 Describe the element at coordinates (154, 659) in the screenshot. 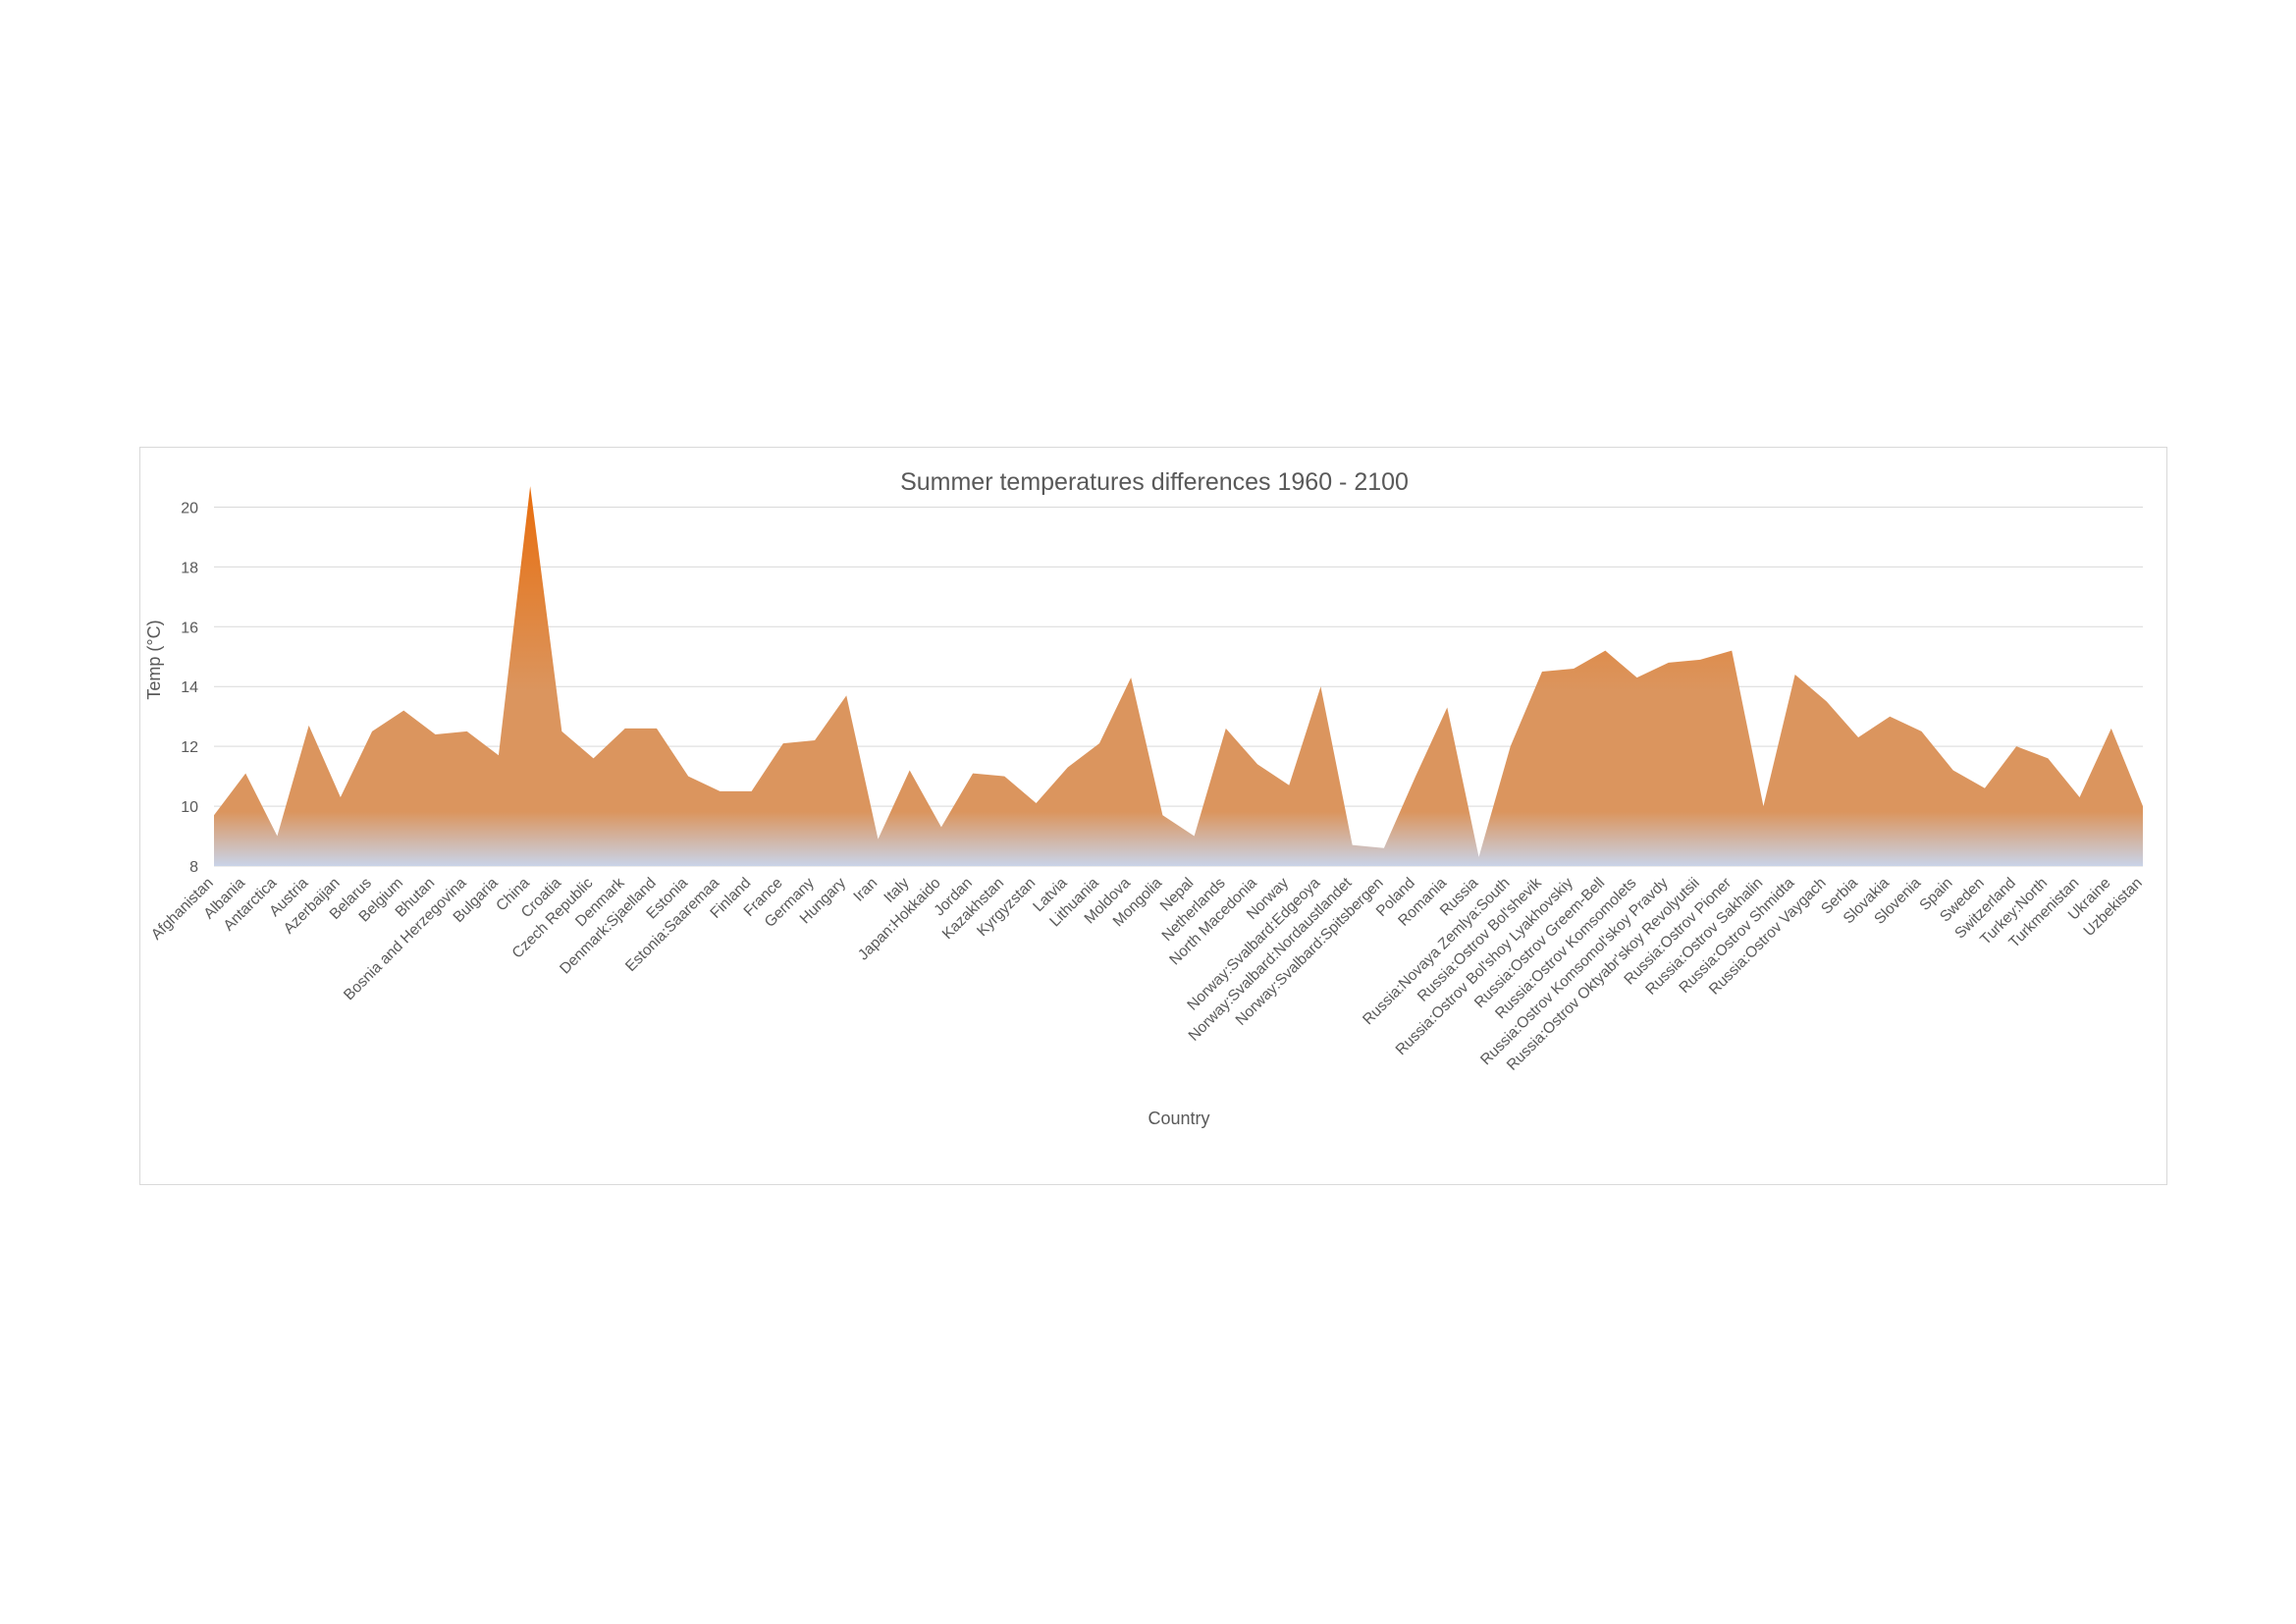

I see `y-axis-title: Temp (°C)` at that location.